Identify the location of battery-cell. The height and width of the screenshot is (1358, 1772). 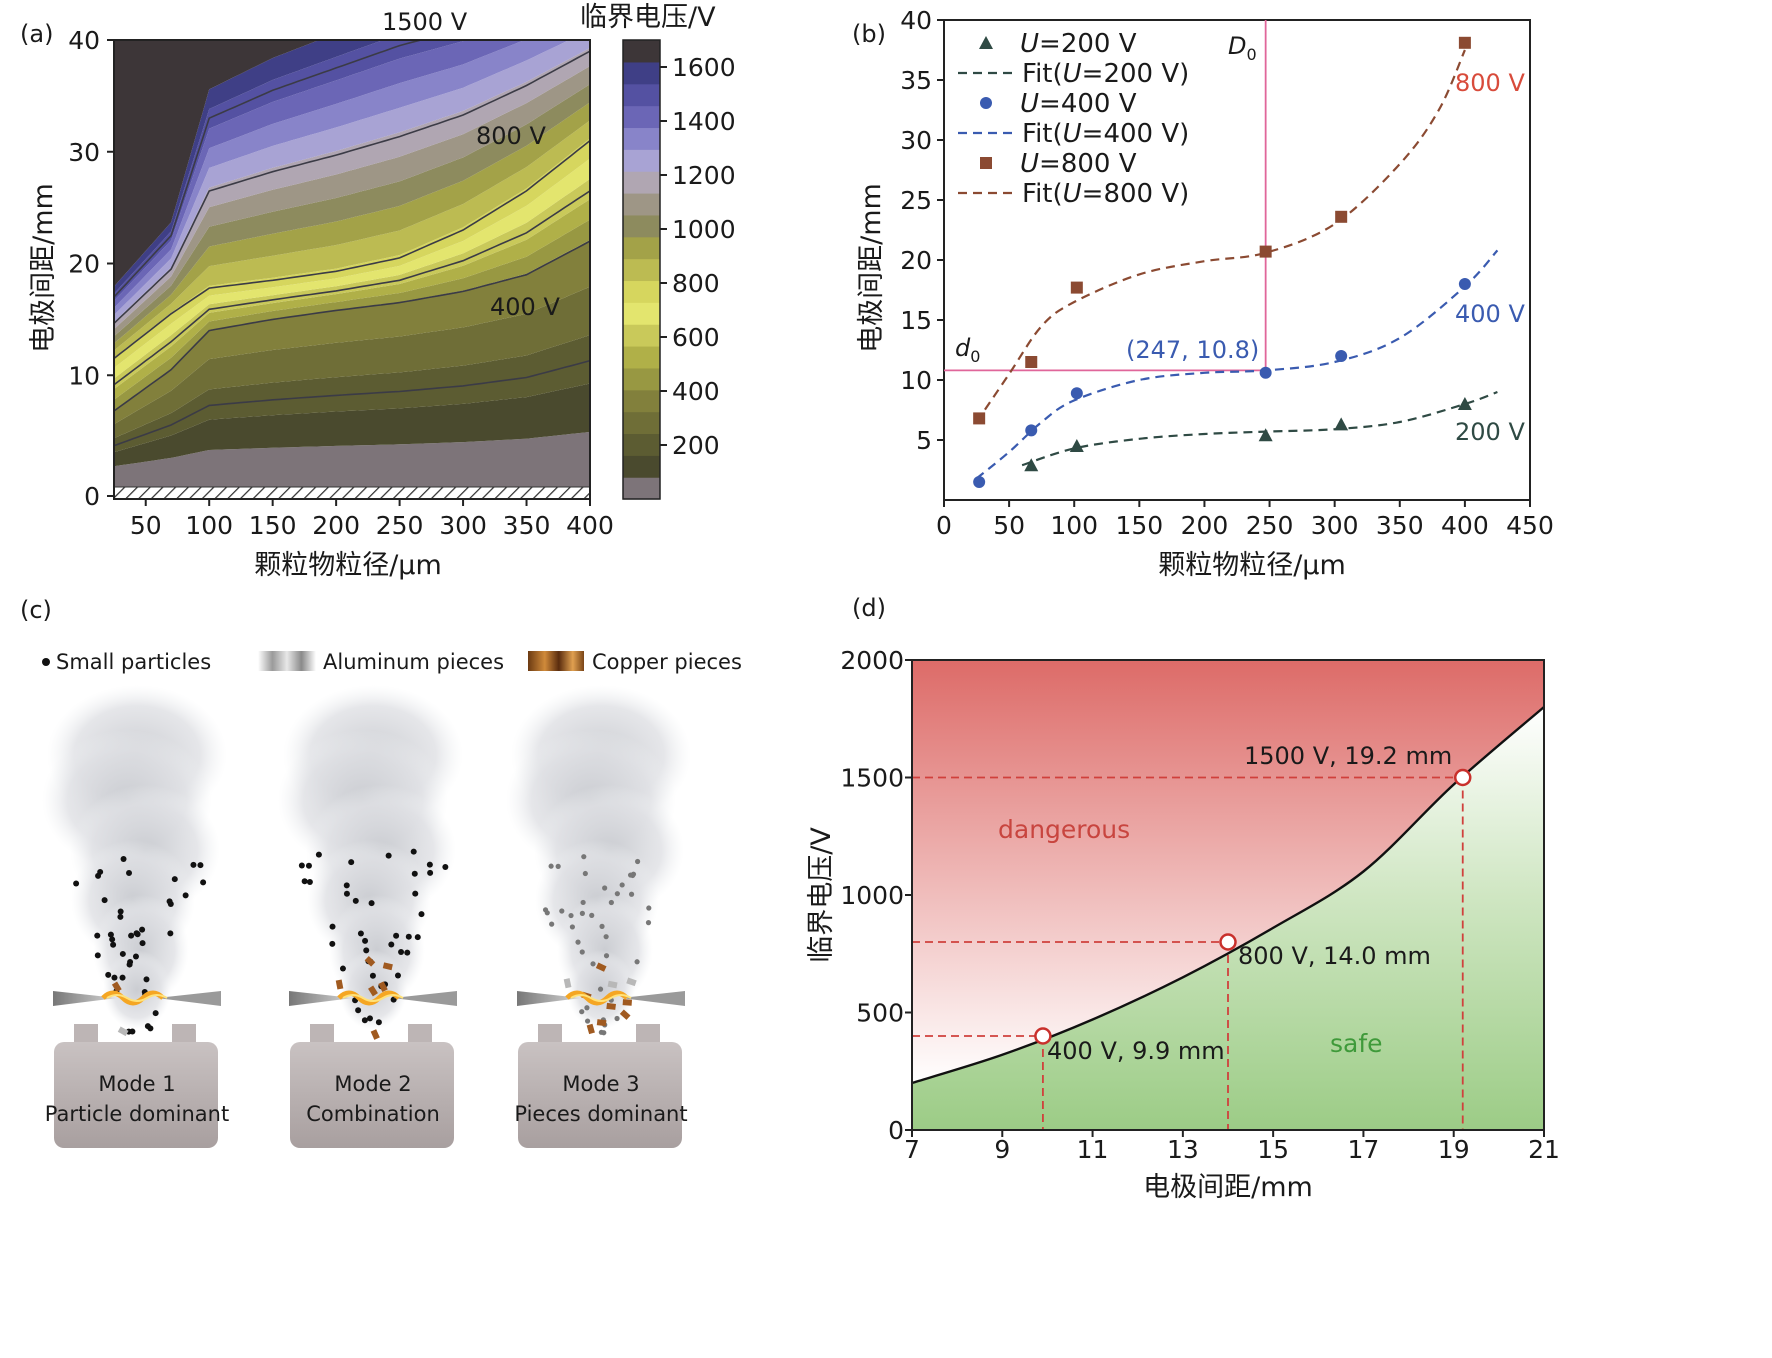
(136, 1095).